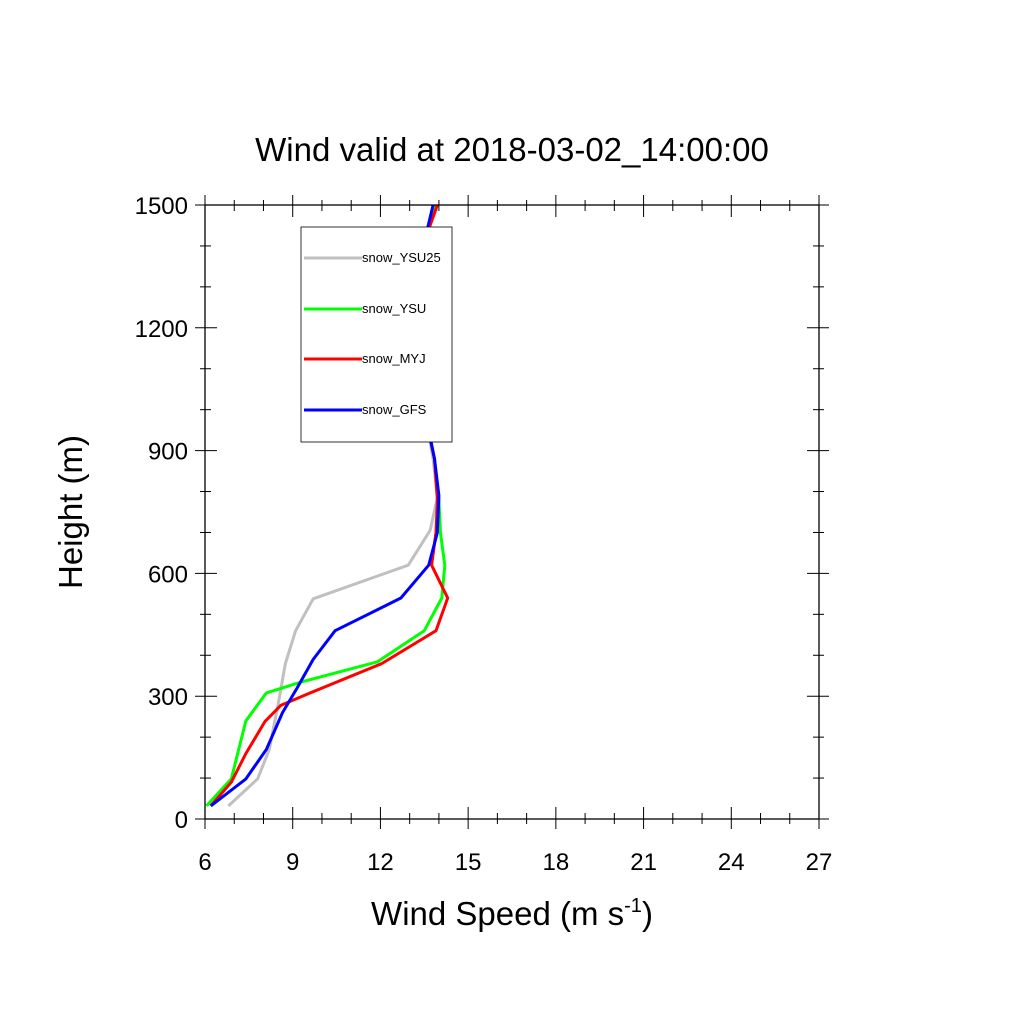  What do you see at coordinates (401, 257) in the screenshot?
I see `legend-label: snow_YSU25` at bounding box center [401, 257].